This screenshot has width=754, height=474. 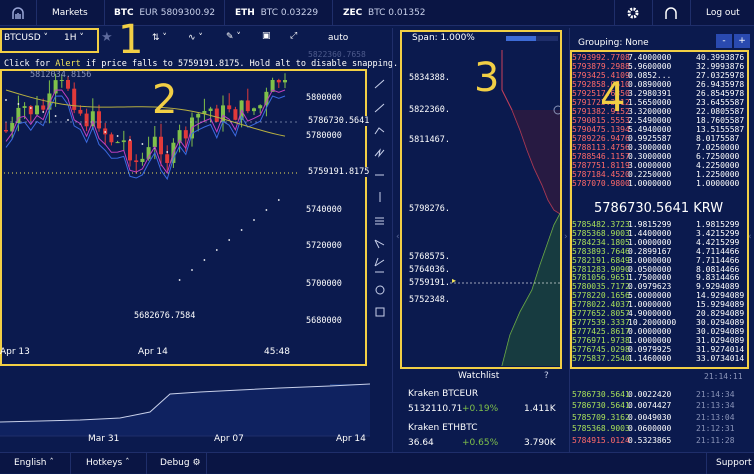 What do you see at coordinates (131, 40) in the screenshot?
I see `annotation-number: 1` at bounding box center [131, 40].